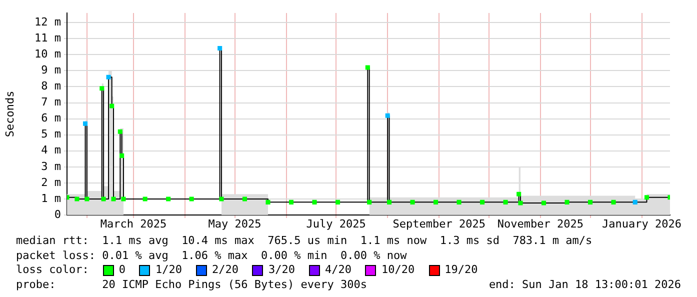  Describe the element at coordinates (461, 270) in the screenshot. I see `legend-label: 19/20` at that location.